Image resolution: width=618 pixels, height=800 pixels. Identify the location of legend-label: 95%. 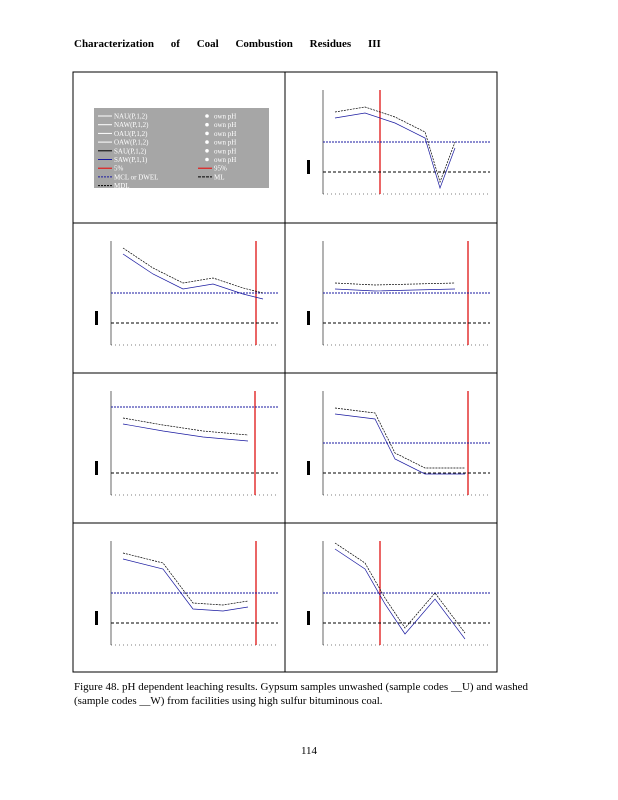
(220, 169).